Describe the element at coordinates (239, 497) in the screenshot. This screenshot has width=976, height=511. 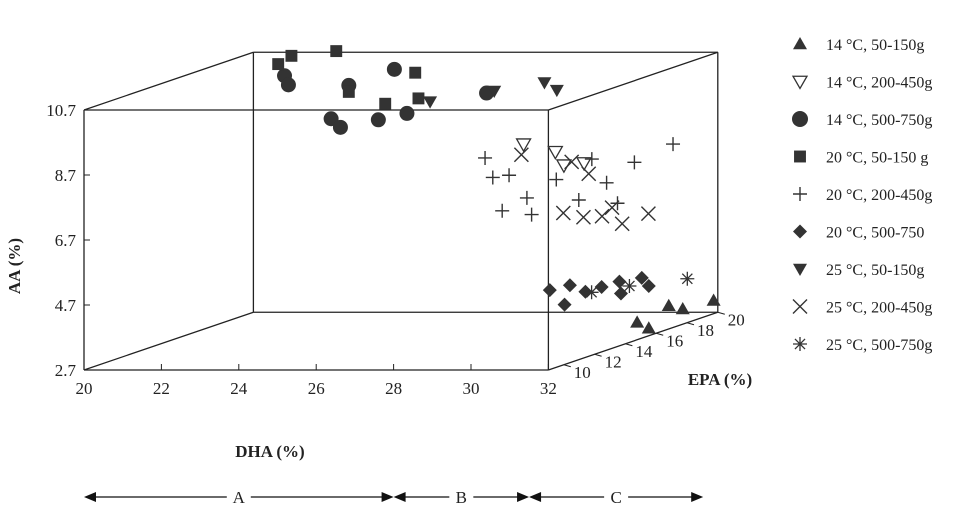
I see `region-label: A` at that location.